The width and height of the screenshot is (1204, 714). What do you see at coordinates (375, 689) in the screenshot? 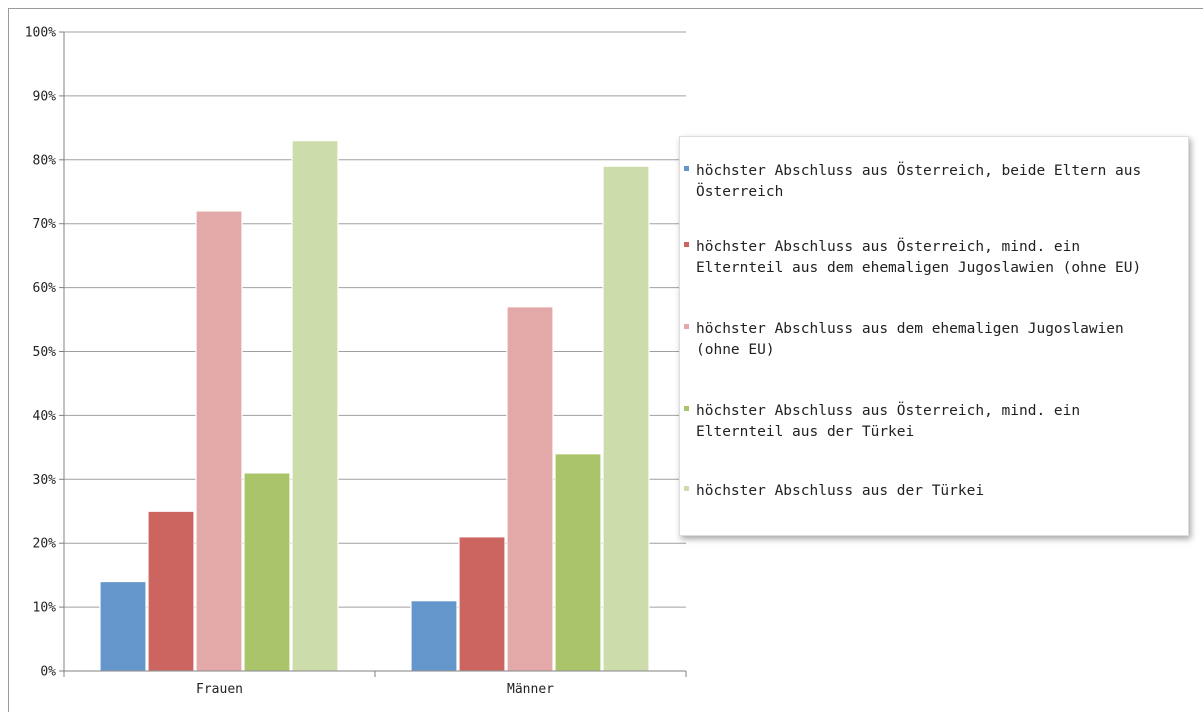
I see `x-axis-category-labels: Frauen Männer` at bounding box center [375, 689].